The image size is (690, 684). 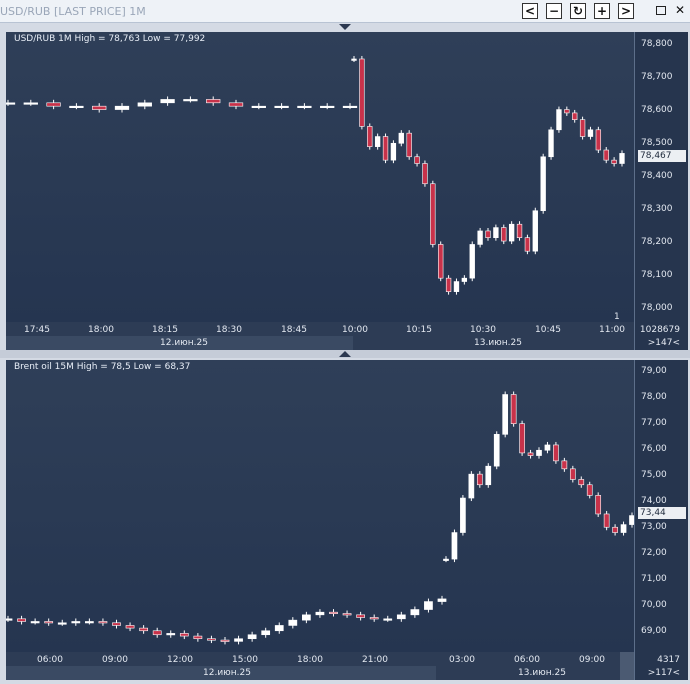 What do you see at coordinates (661, 10) in the screenshot?
I see `restore-window-button` at bounding box center [661, 10].